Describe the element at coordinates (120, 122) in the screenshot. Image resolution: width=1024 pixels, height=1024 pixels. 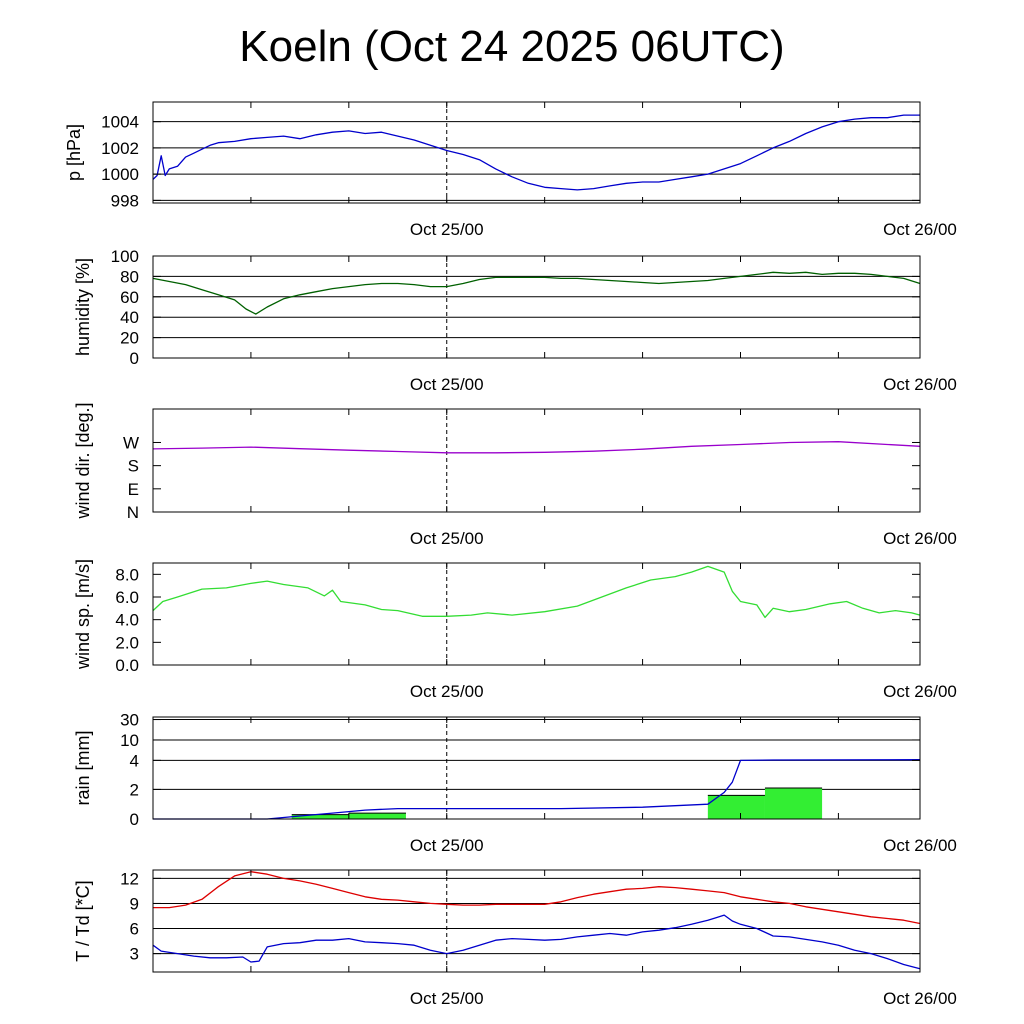
I see `y-tick-label: 1004` at that location.